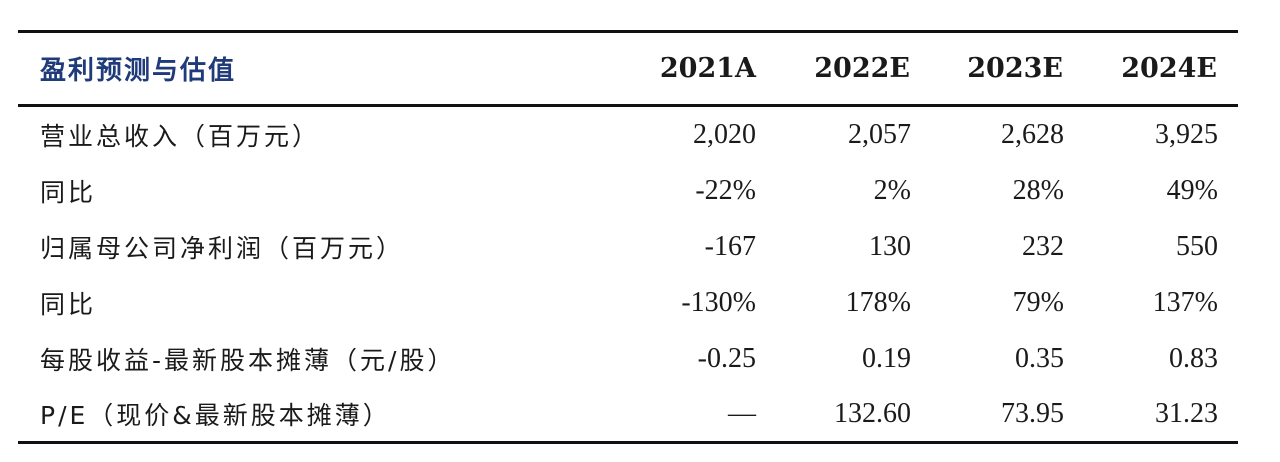 The width and height of the screenshot is (1280, 462). What do you see at coordinates (1032, 413) in the screenshot?
I see `table-cell: 73.95` at bounding box center [1032, 413].